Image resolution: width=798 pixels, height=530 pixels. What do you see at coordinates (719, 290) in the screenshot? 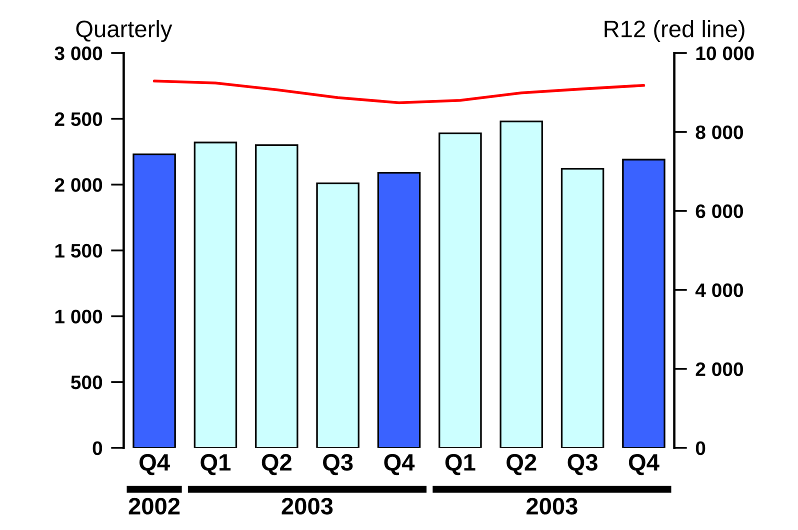
I see `y2-tick-label: 4 000` at bounding box center [719, 290].